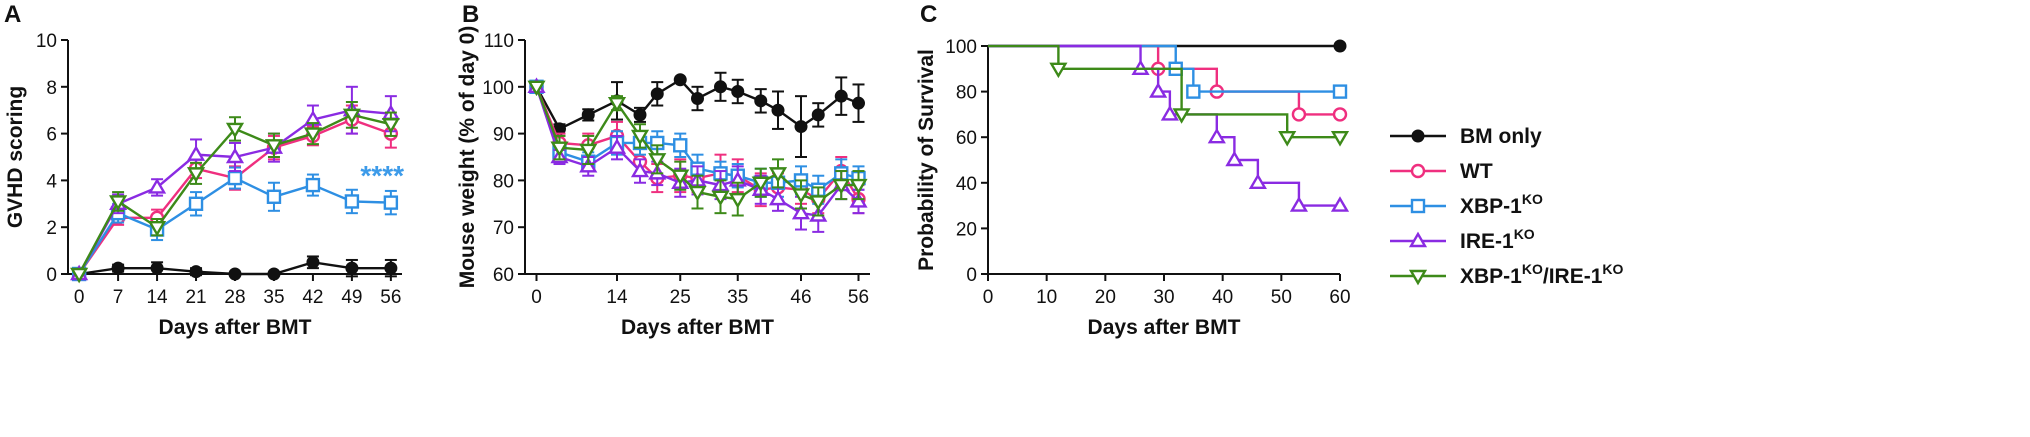 The width and height of the screenshot is (2030, 437). I want to click on x-tick-label: 30, so click(1163, 297).